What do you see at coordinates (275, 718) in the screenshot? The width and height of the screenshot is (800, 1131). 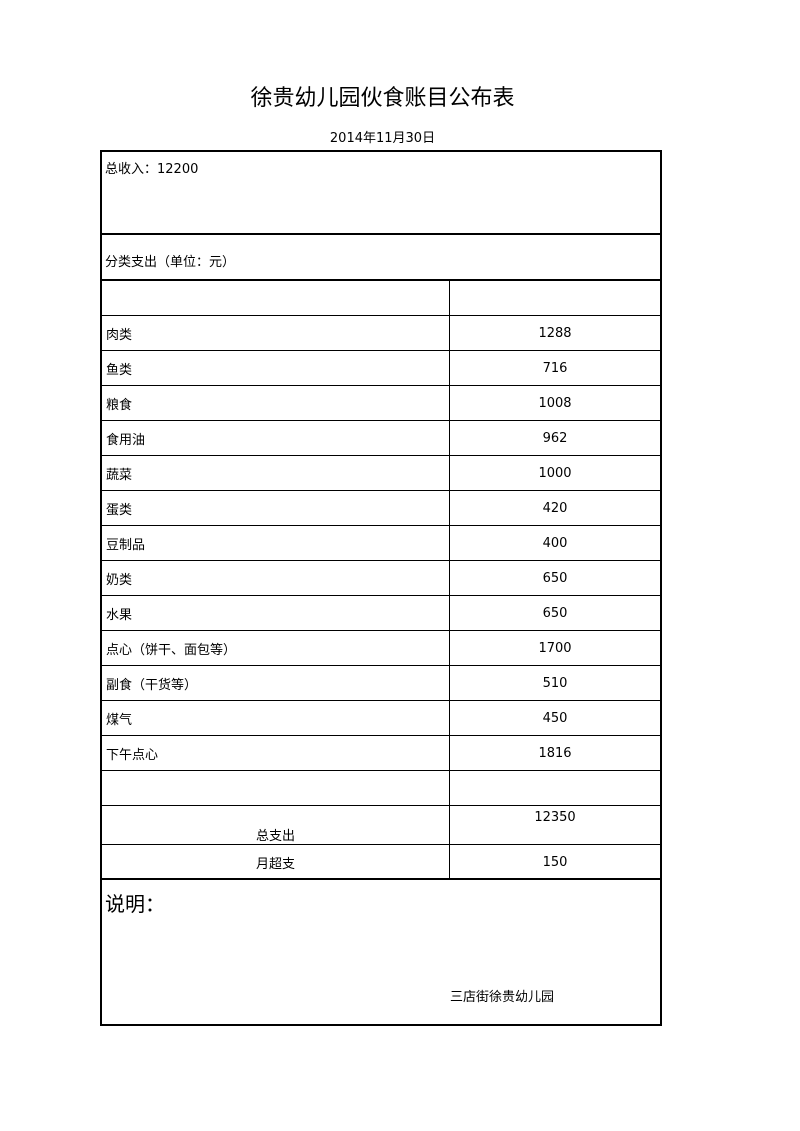 I see `item-cell: 煤气` at bounding box center [275, 718].